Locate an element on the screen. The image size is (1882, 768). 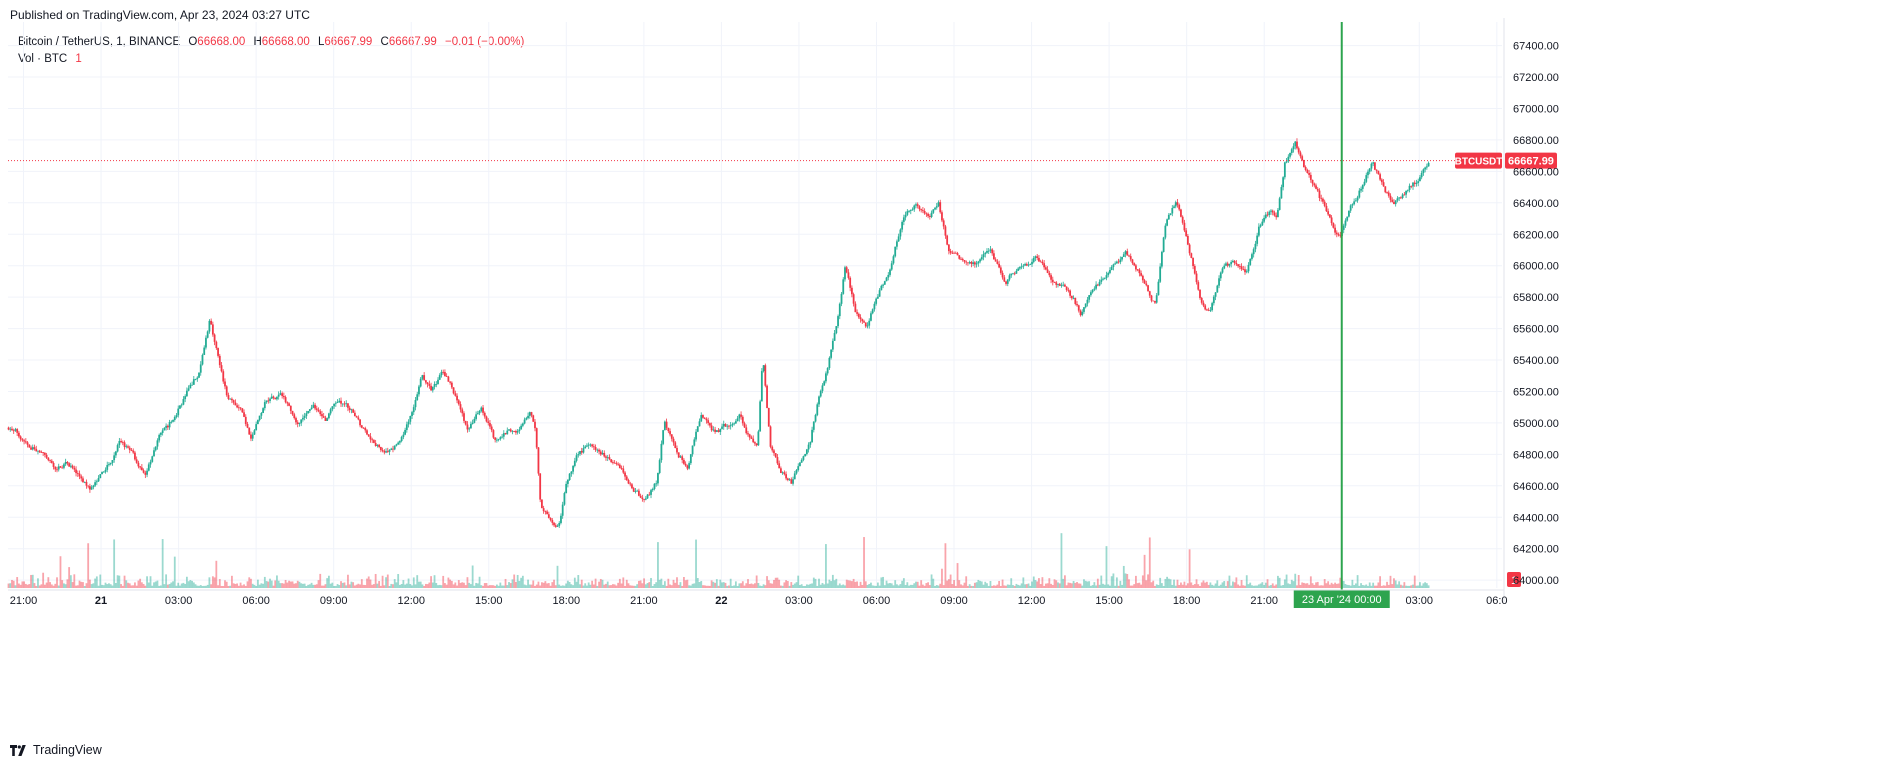
footer-brand: TradingView is located at coordinates (56, 750).